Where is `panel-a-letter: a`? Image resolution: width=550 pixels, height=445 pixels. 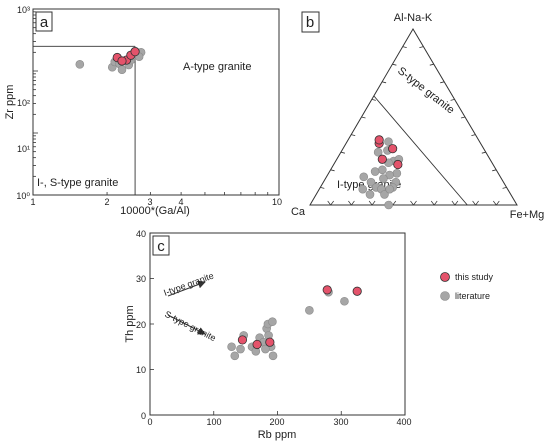
panel-a-letter: a is located at coordinates (44, 22).